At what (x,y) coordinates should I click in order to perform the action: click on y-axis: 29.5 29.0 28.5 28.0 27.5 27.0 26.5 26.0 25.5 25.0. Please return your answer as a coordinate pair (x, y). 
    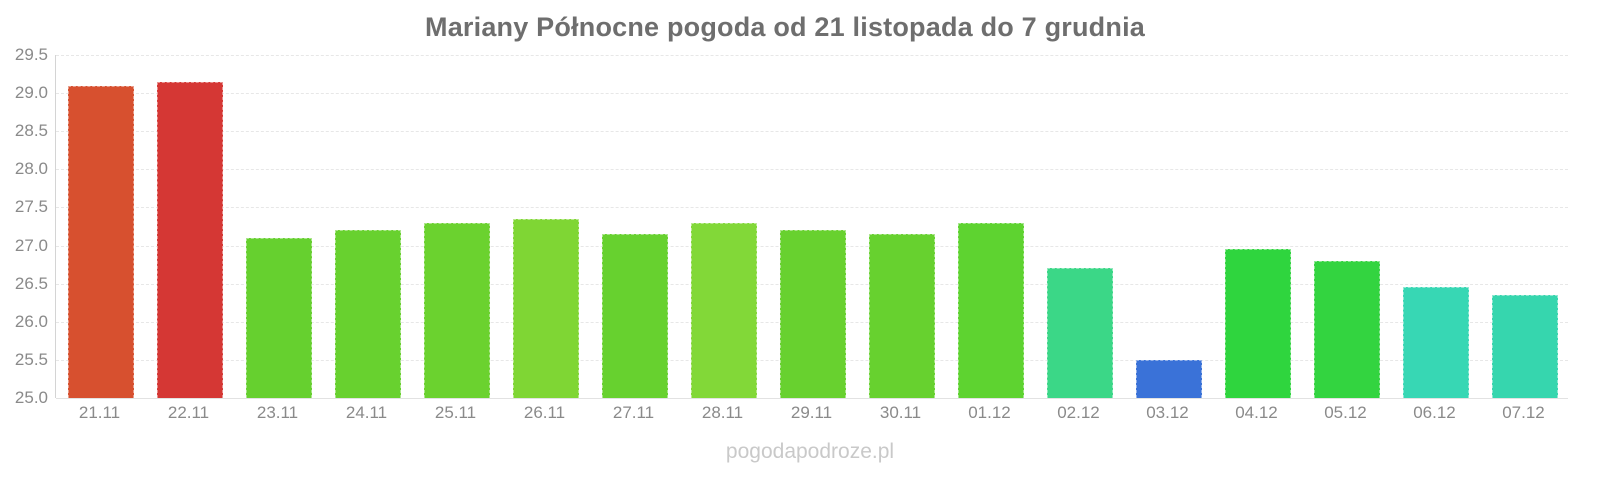
    Looking at the image, I should click on (24, 226).